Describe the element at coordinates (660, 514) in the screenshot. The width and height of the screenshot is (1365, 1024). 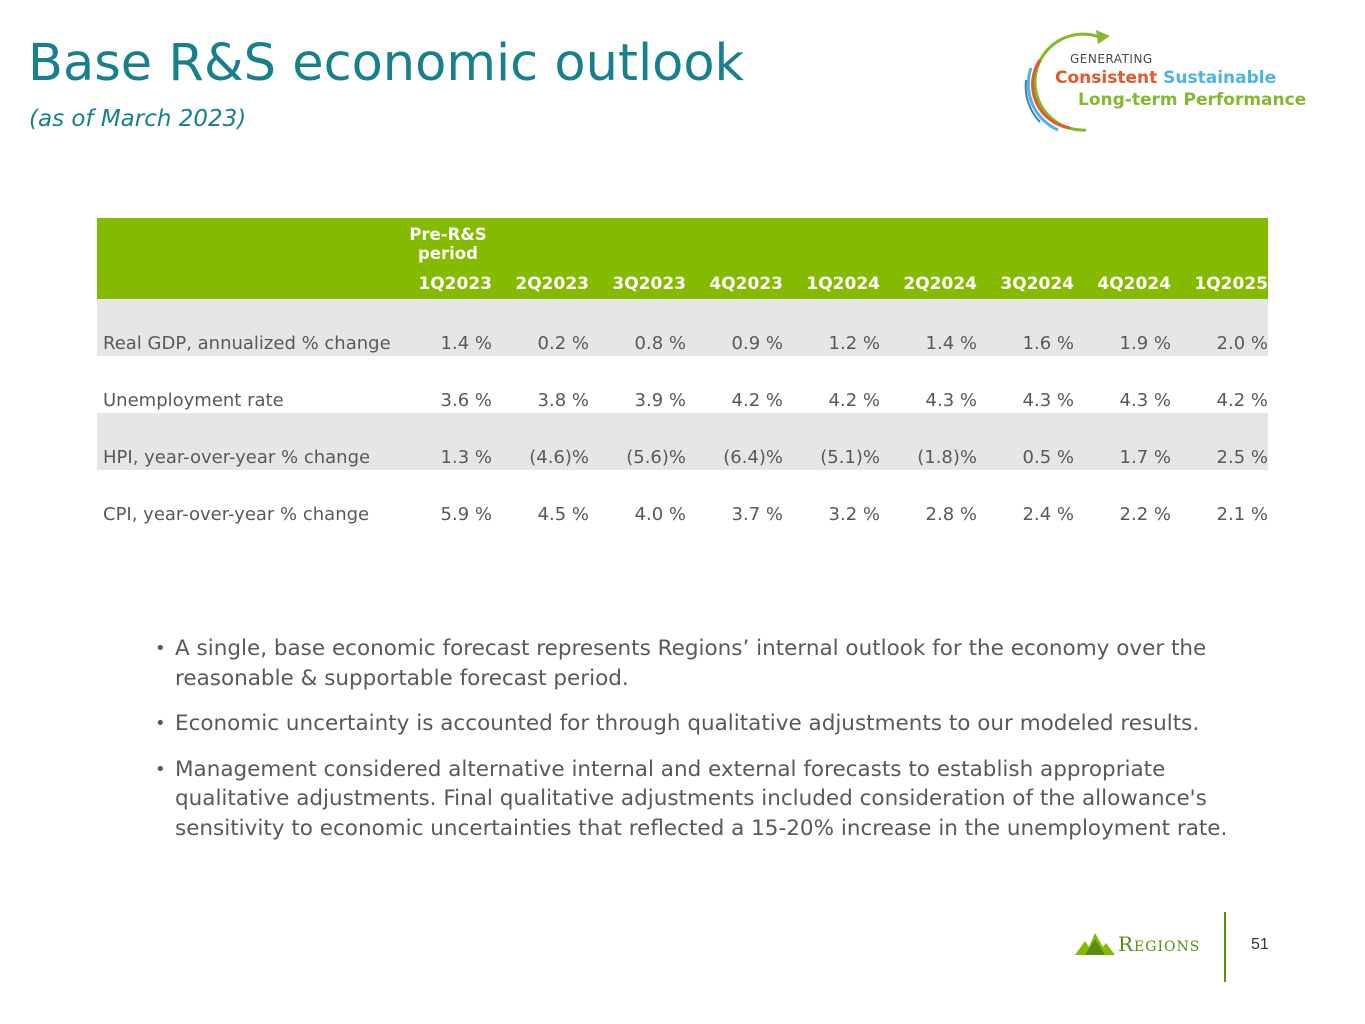
I see `table-cell: 4.0 %` at that location.